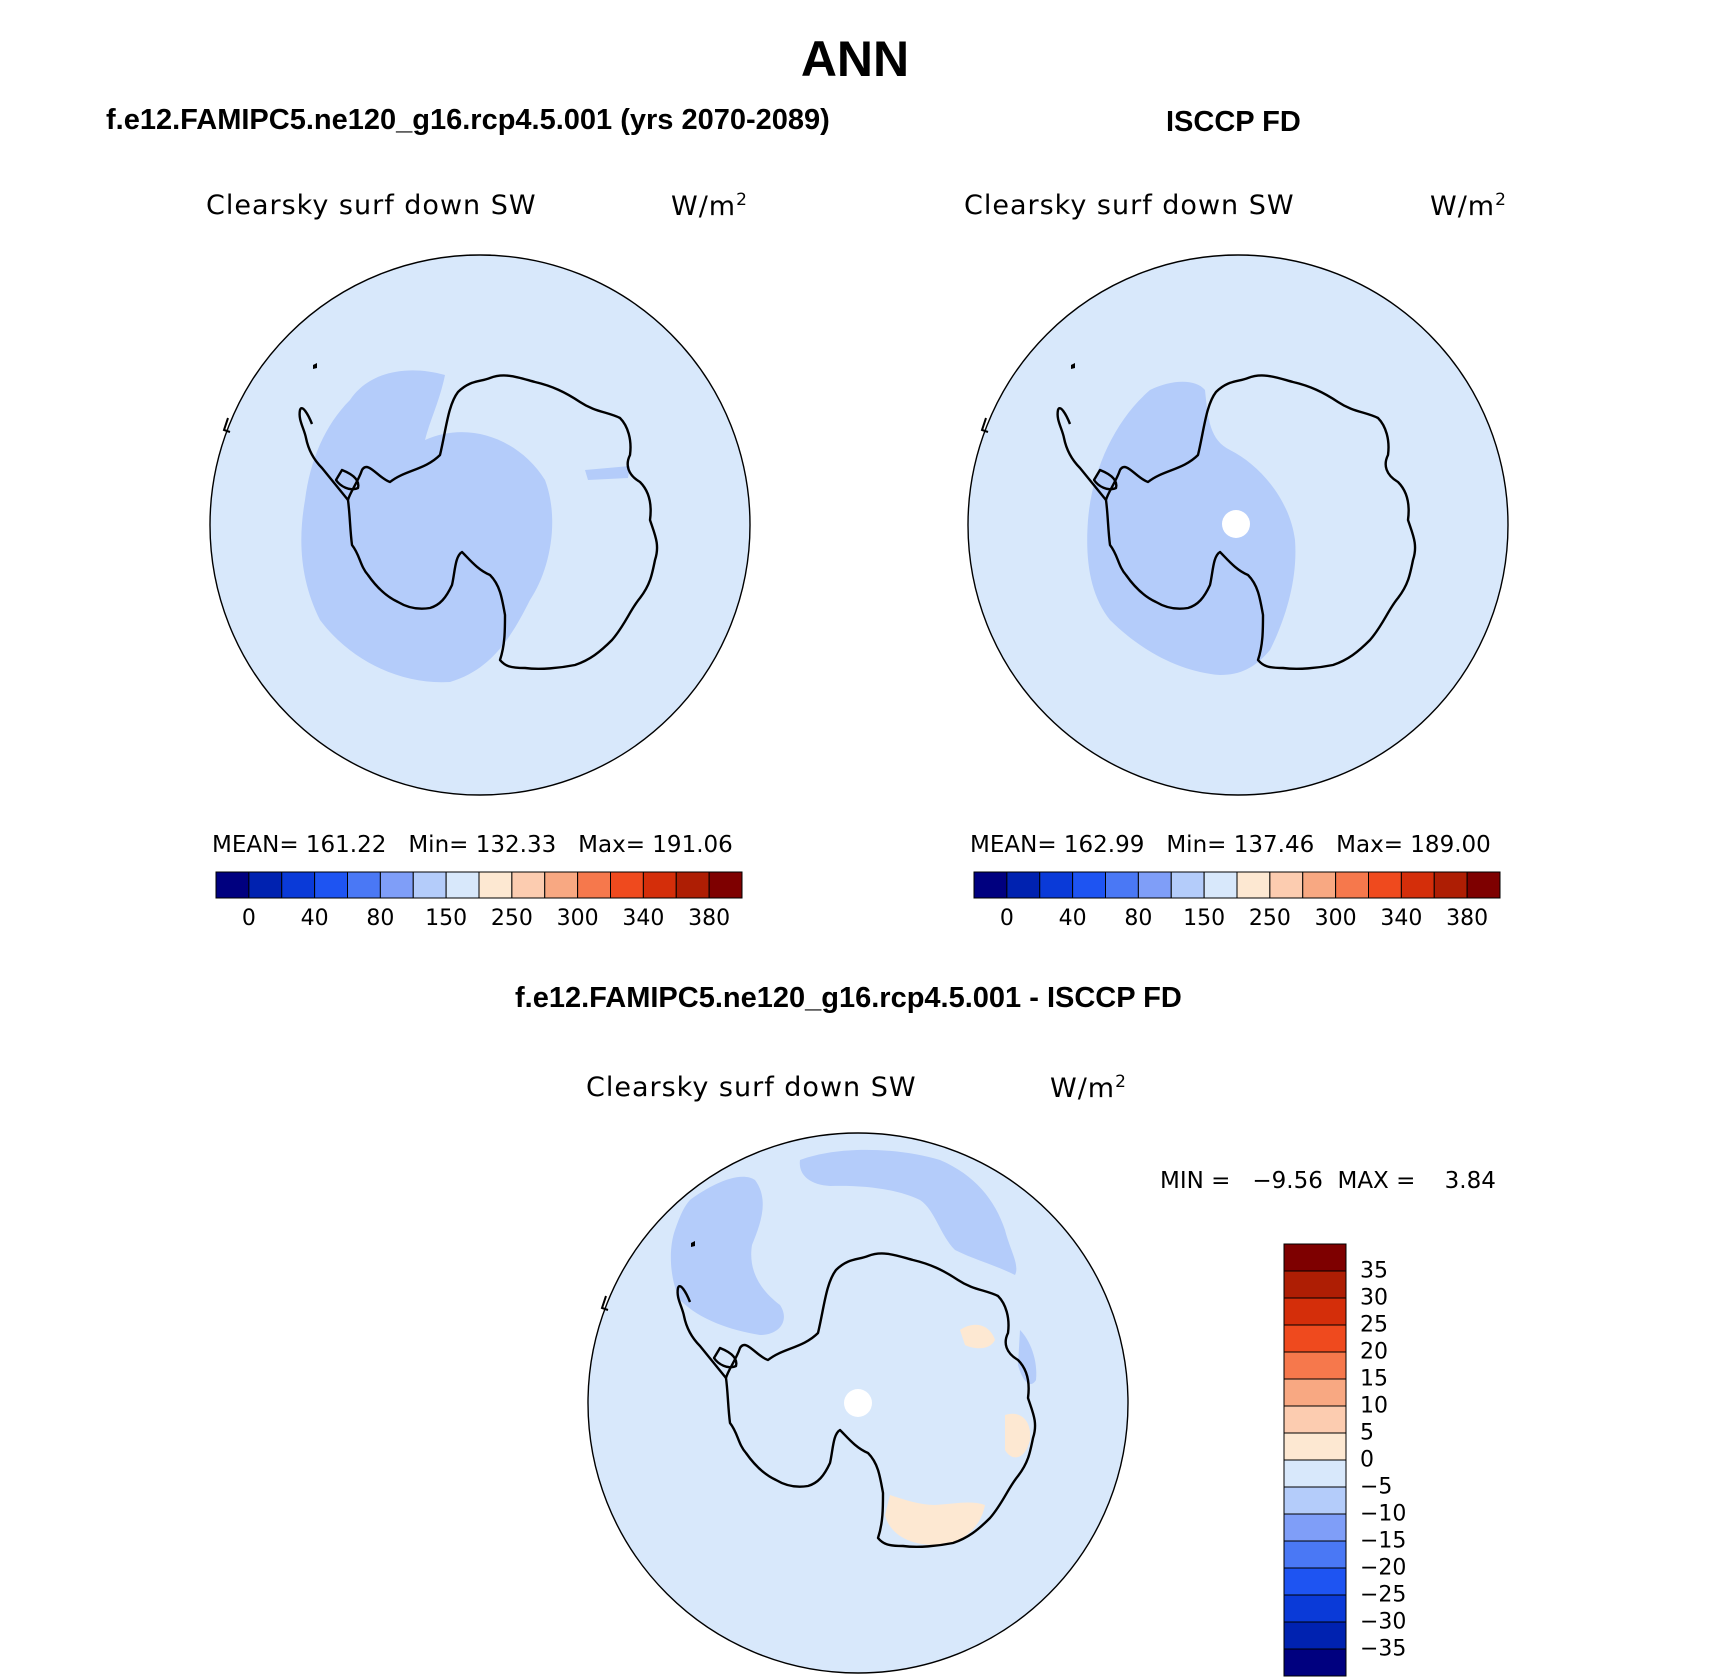 The height and width of the screenshot is (1678, 1710). What do you see at coordinates (1374, 1406) in the screenshot?
I see `panel-3-colorbar-tick-label: 10` at bounding box center [1374, 1406].